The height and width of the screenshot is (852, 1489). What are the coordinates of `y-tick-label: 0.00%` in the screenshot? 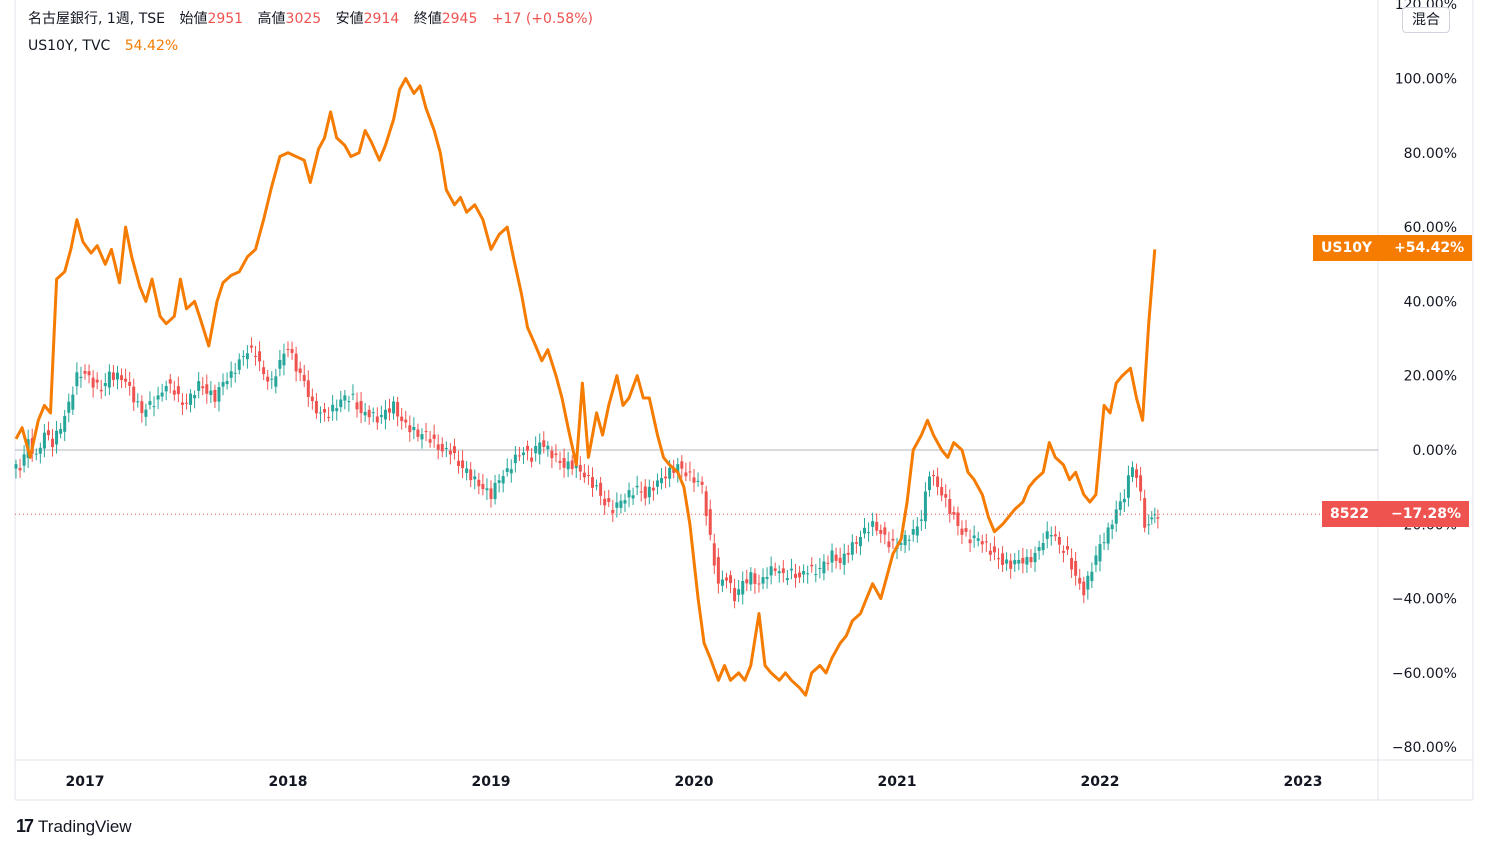 It's located at (1435, 451).